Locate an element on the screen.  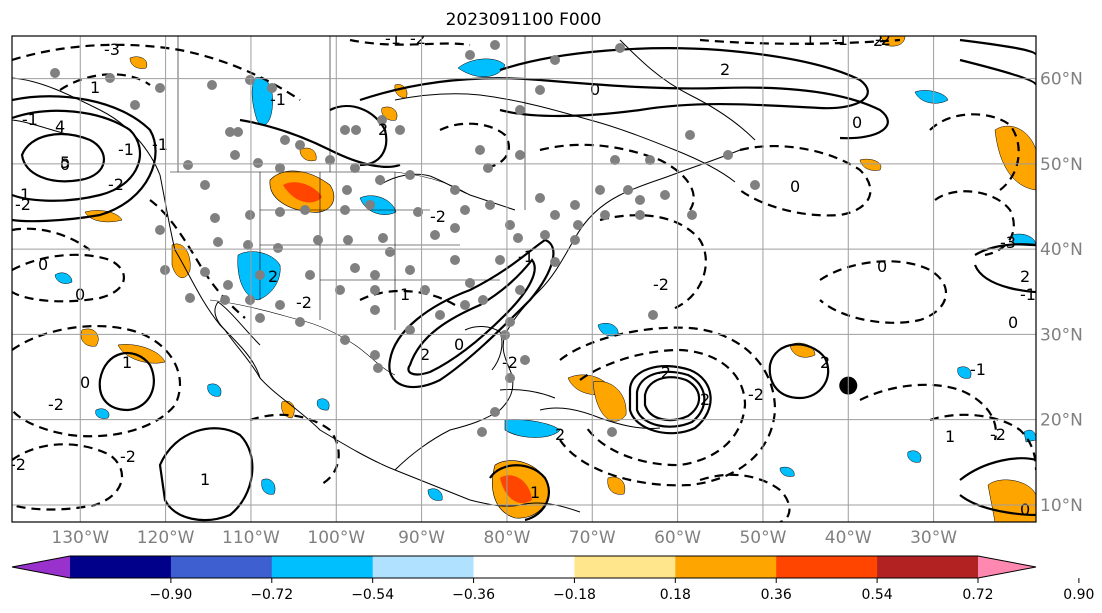
longitude-label: 50°W is located at coordinates (762, 538).